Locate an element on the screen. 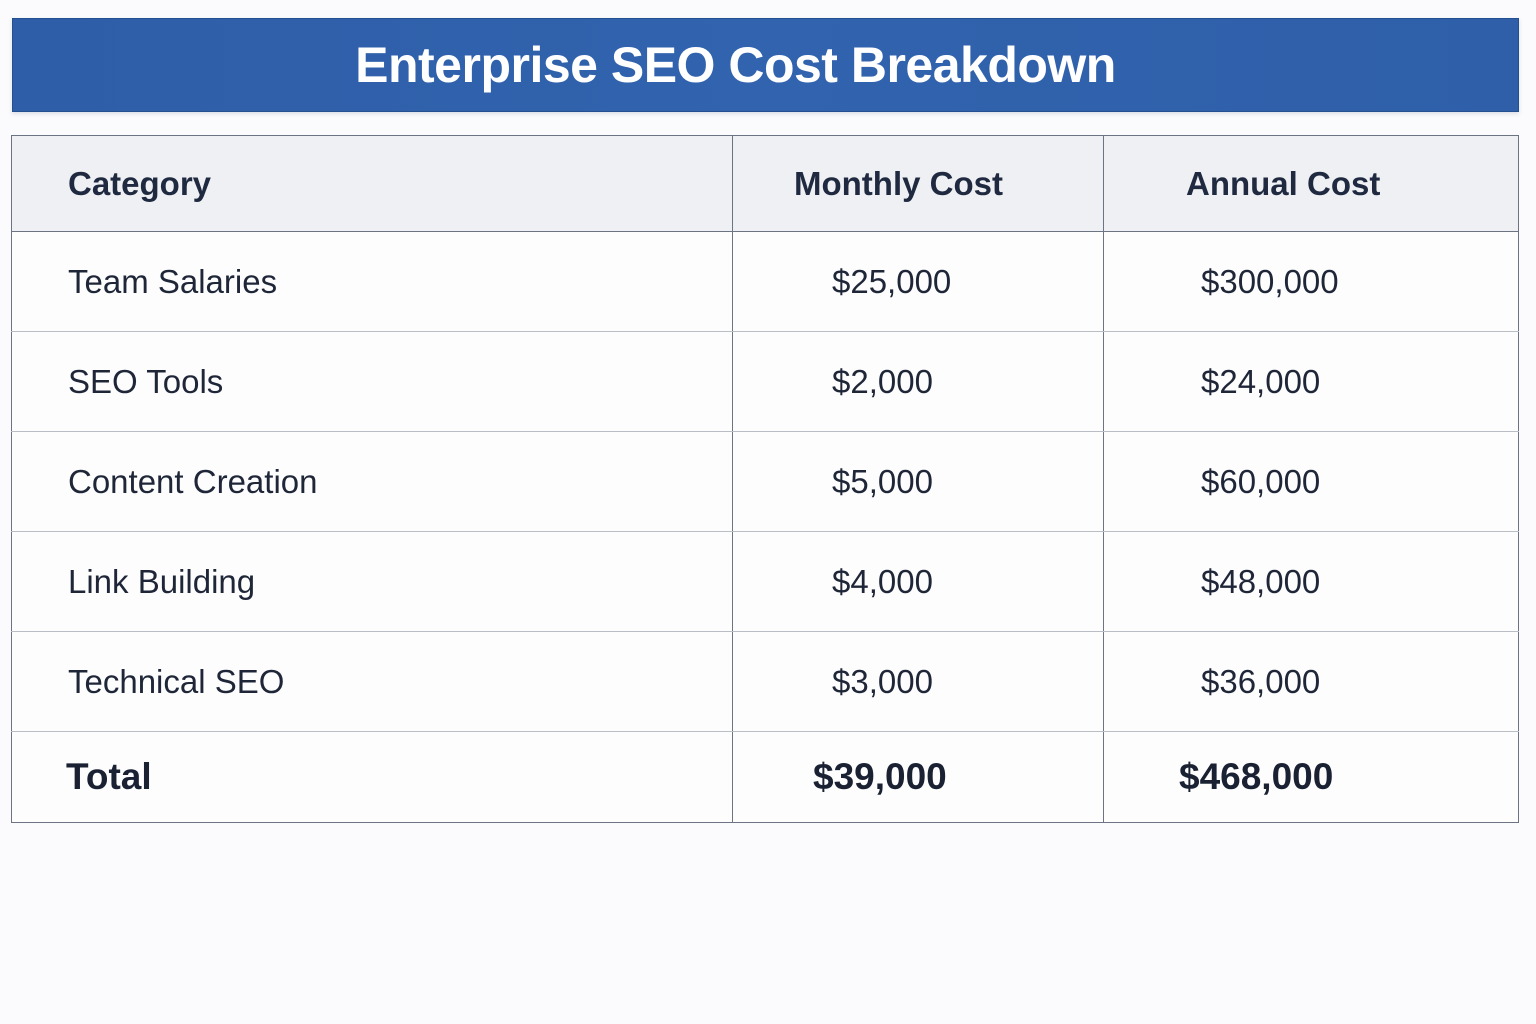 The width and height of the screenshot is (1536, 1024). annual-cost-cell: $60,000 is located at coordinates (1311, 481).